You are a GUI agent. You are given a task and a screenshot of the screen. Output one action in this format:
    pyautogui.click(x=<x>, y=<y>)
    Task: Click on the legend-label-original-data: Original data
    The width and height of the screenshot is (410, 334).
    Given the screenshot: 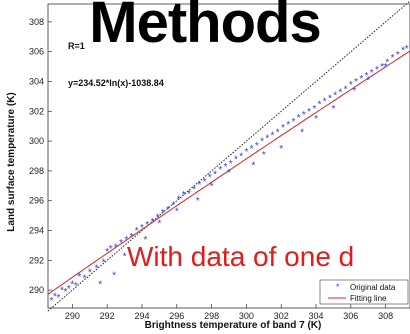 What is the action you would take?
    pyautogui.click(x=373, y=287)
    